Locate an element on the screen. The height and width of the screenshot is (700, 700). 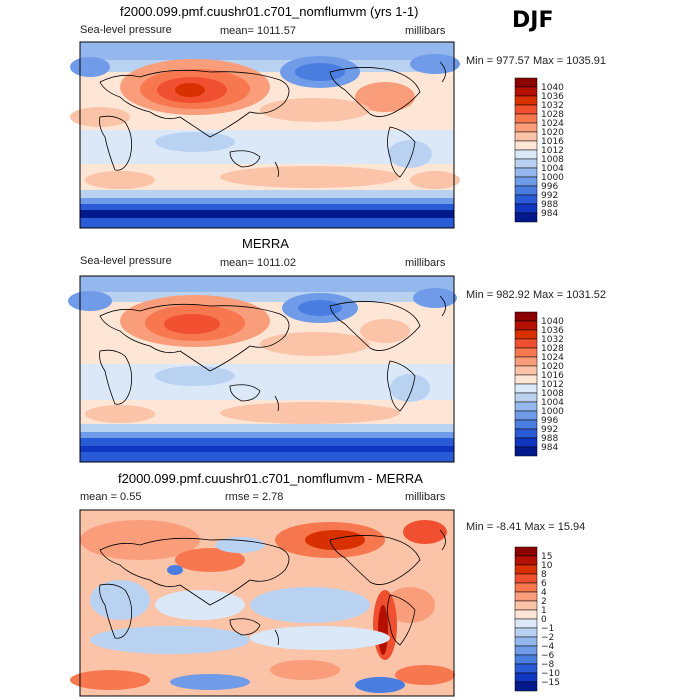
colorbar-tick-label: 10 is located at coordinates (547, 566).